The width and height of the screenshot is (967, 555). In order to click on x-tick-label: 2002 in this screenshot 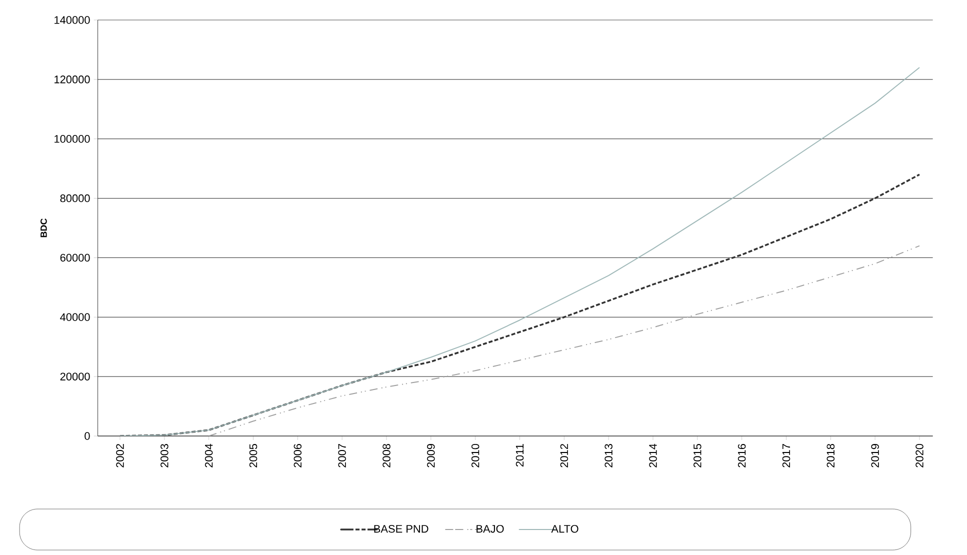, I will do `click(120, 456)`.